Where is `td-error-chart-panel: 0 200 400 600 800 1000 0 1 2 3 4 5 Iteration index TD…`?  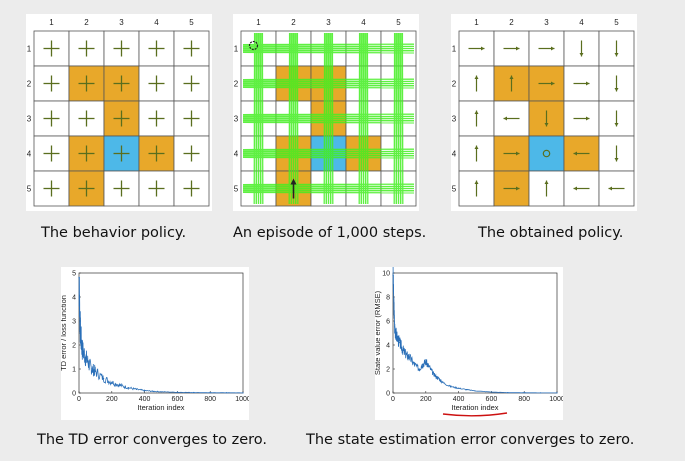 td-error-chart-panel: 0 200 400 600 800 1000 0 1 2 3 4 5 Iteration index TD… is located at coordinates (155, 343).